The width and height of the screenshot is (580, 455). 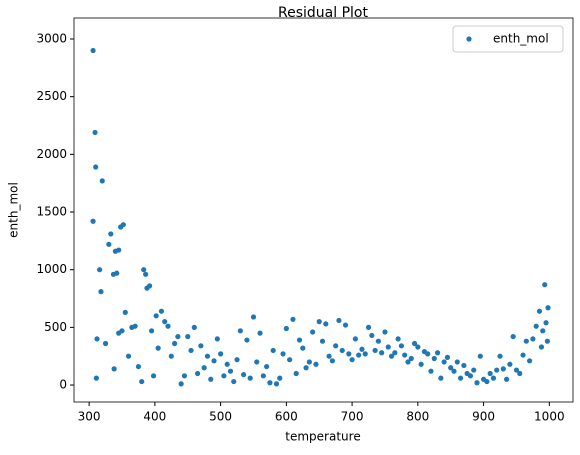 I want to click on legend-label: enth_mol, so click(x=521, y=39).